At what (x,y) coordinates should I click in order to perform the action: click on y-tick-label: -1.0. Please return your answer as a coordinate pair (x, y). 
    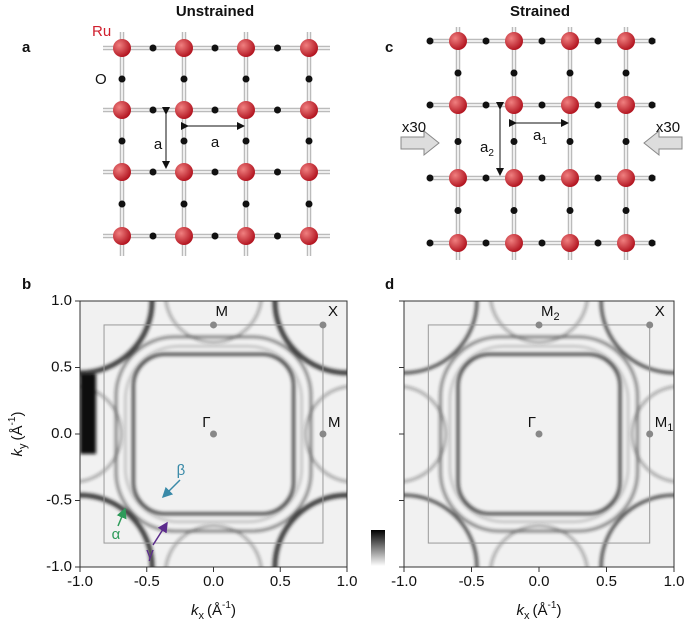
    Looking at the image, I should click on (59, 566).